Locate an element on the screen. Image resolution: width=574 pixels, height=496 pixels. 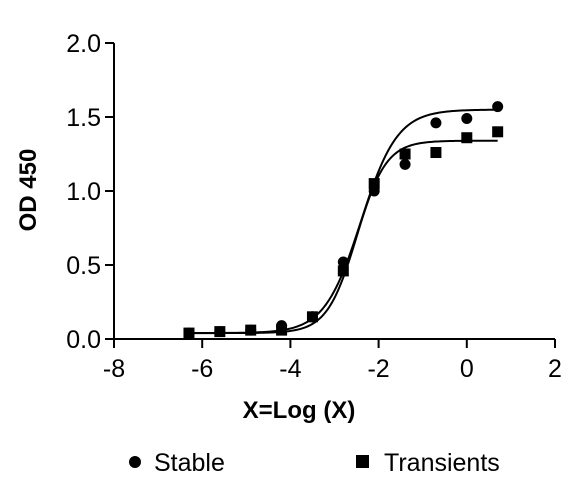
x-tick-label: 2 is located at coordinates (555, 369).